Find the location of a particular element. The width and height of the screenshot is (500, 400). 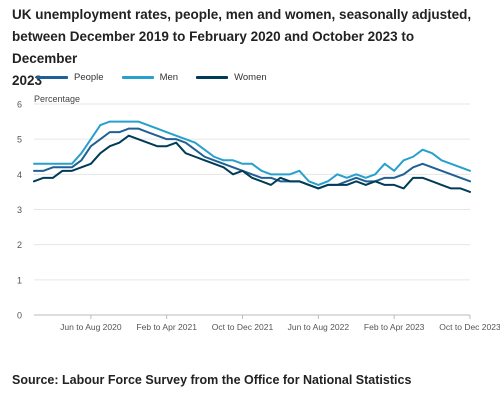

x-tick-label: Jun to Aug 2022 is located at coordinates (319, 327).